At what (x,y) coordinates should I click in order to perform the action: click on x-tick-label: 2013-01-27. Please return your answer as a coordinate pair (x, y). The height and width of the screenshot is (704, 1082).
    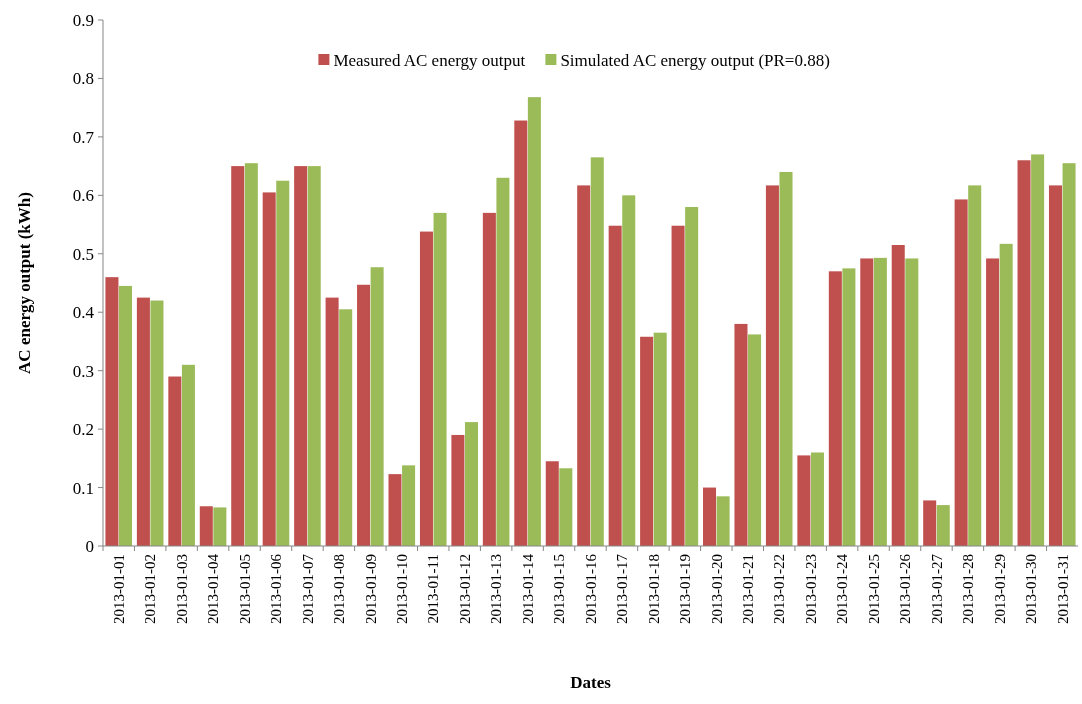
    Looking at the image, I should click on (936, 588).